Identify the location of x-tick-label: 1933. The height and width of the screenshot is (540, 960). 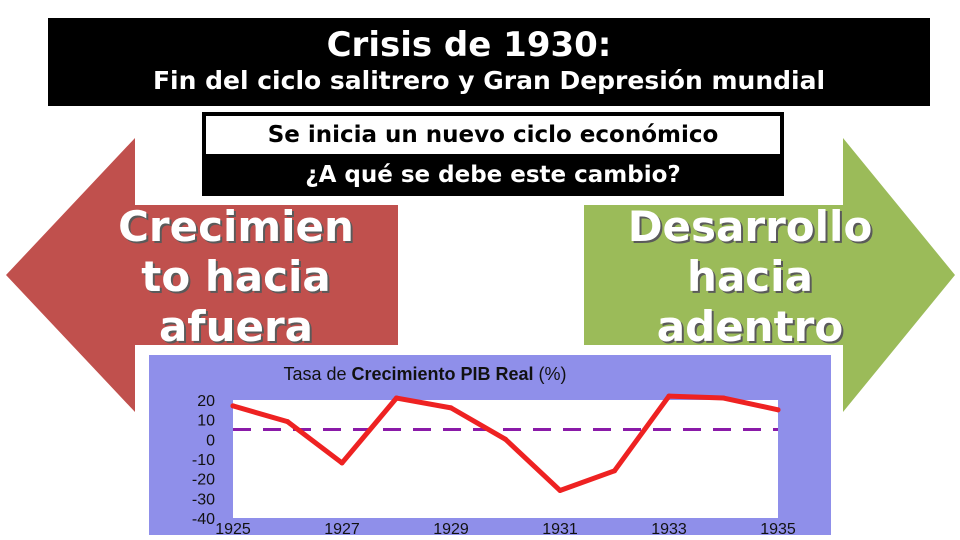
(669, 528).